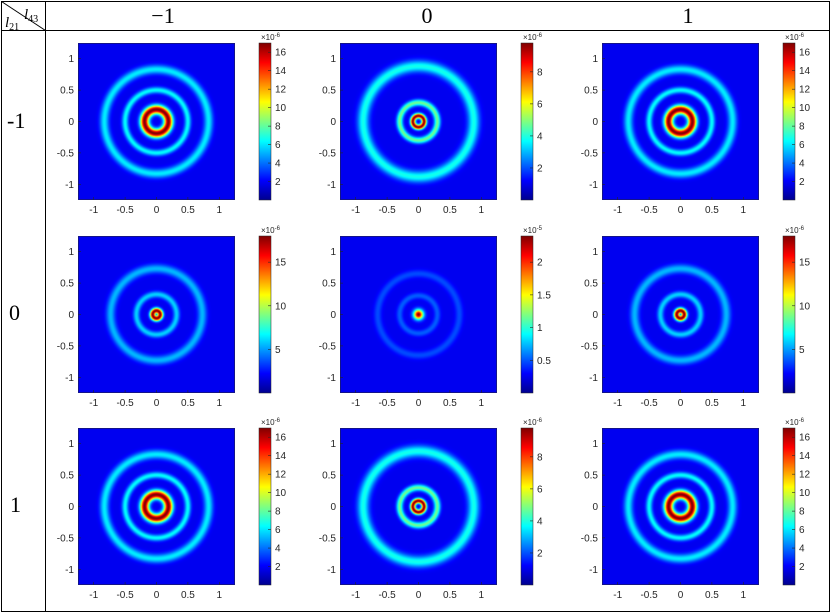 This screenshot has width=831, height=614. Describe the element at coordinates (15, 504) in the screenshot. I see `row-header-3: 1` at that location.